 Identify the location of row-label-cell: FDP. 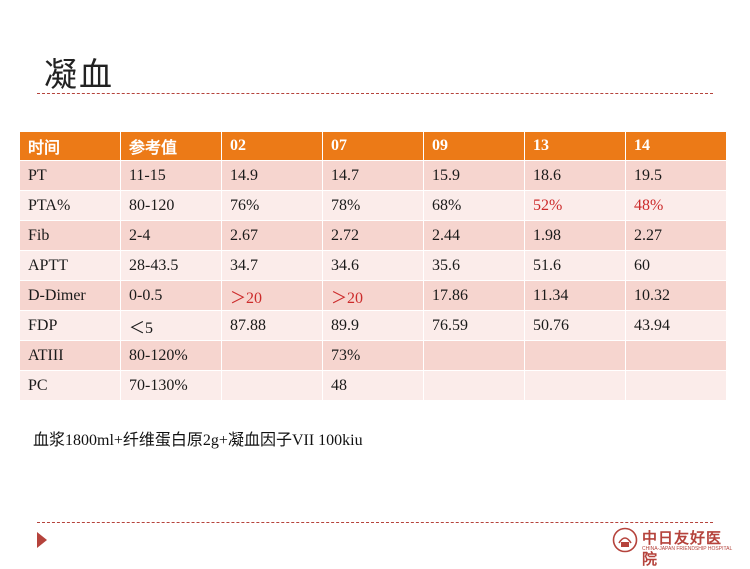
(70, 325).